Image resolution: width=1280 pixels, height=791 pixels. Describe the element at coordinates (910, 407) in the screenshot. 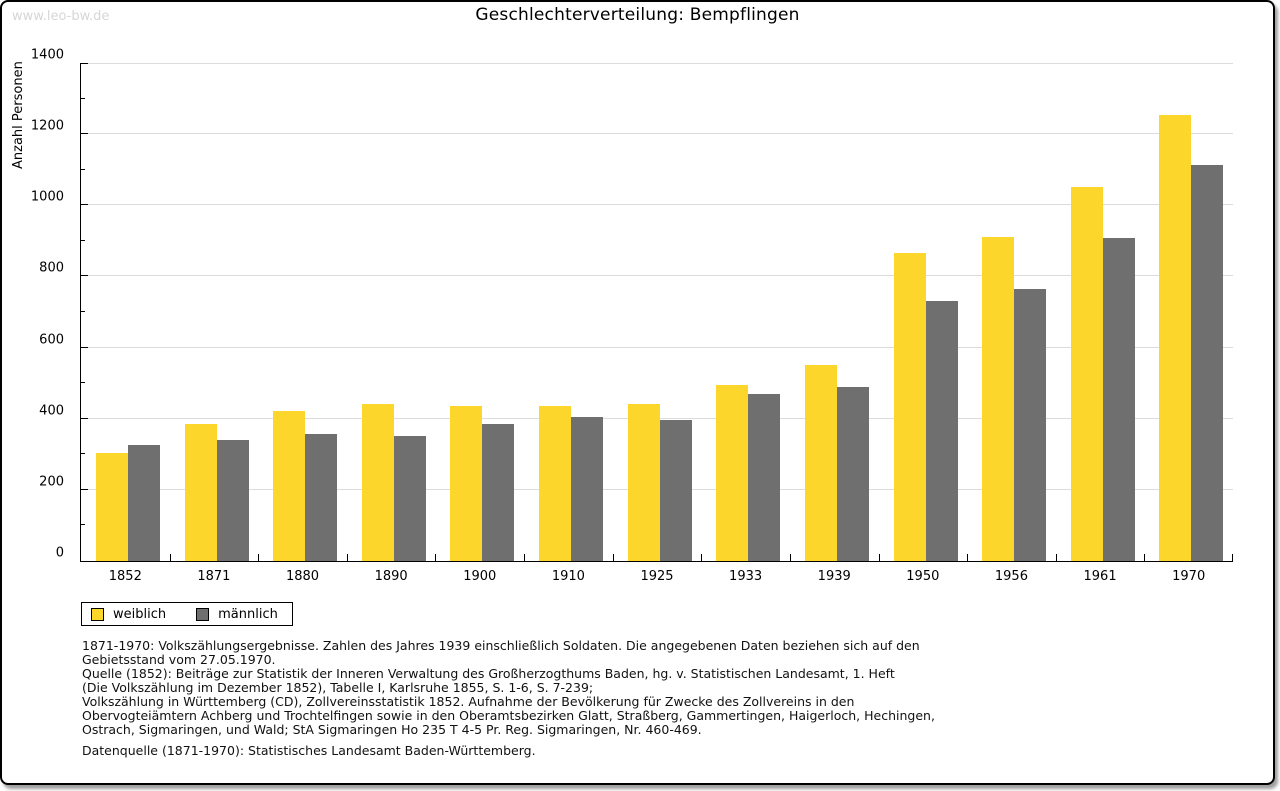

I see `bar-weiblich-1950` at that location.